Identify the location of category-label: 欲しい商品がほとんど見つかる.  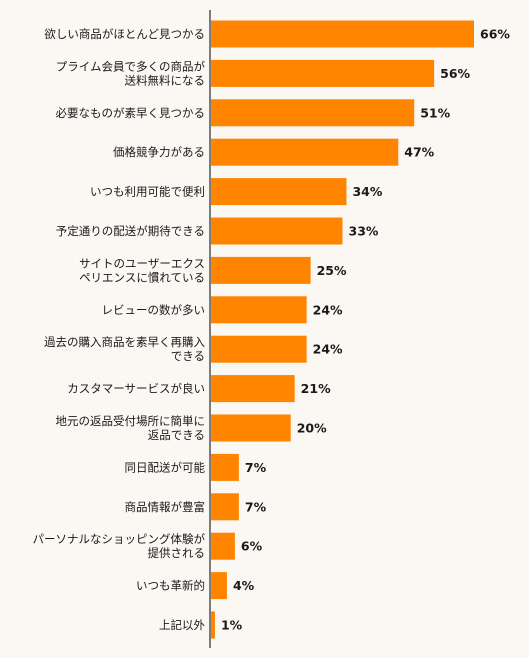
(124, 34).